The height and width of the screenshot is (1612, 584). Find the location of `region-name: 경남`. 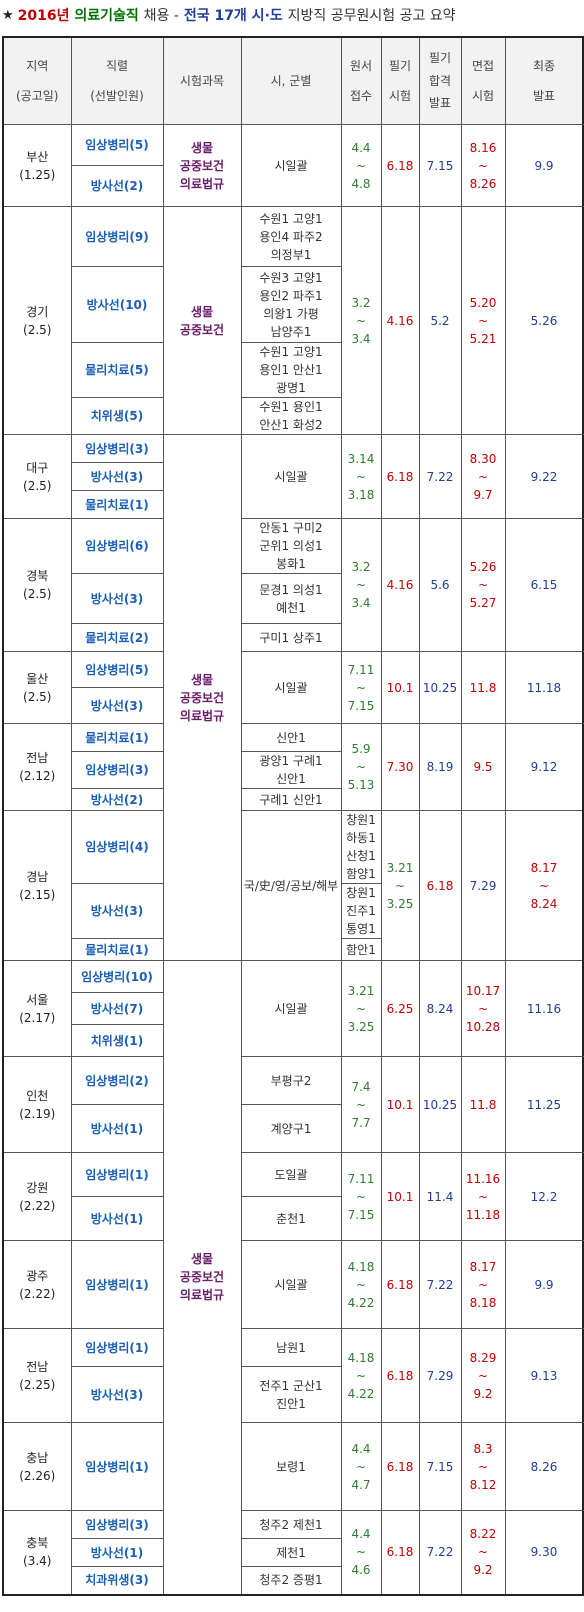

region-name: 경남 is located at coordinates (37, 876).